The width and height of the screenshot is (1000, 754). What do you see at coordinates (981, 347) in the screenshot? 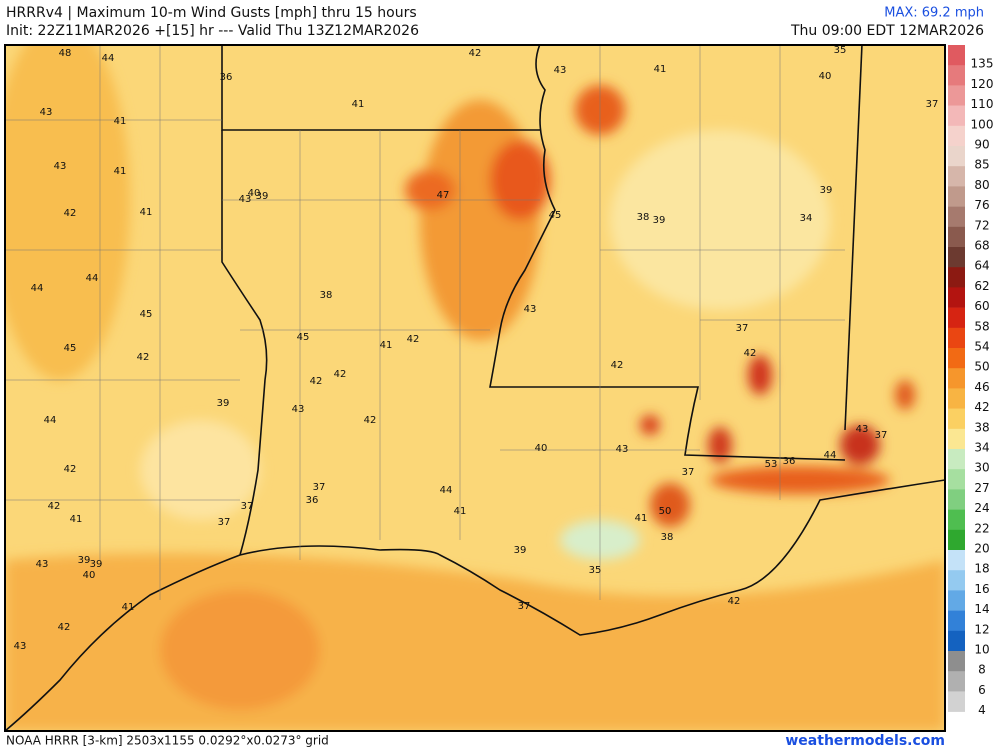
I see `colorbar-label: 54` at bounding box center [981, 347].